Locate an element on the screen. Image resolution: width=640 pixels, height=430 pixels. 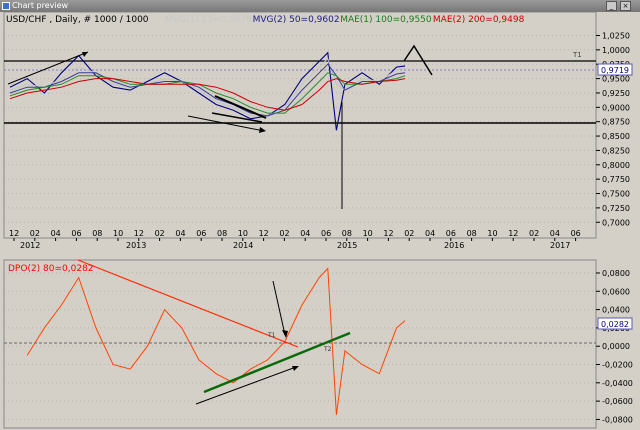
year-label: 2012 is located at coordinates (30, 245).